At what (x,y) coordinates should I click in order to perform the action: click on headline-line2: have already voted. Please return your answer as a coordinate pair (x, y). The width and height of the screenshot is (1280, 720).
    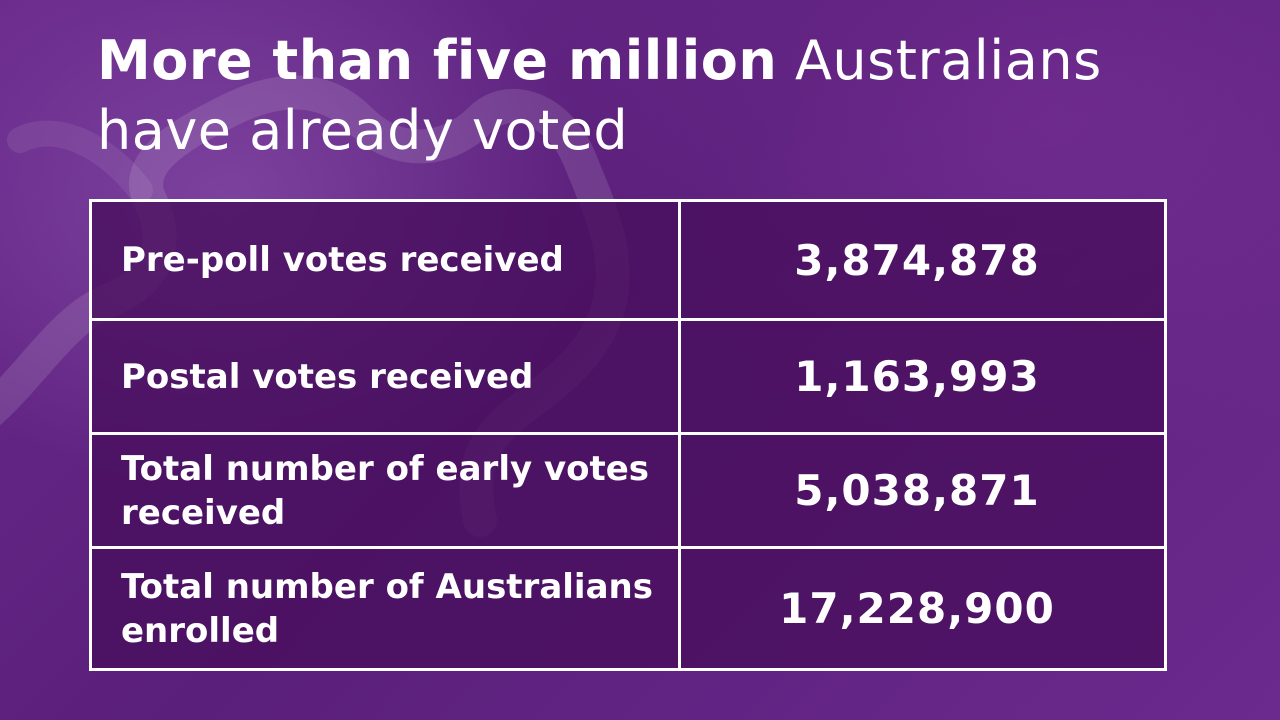
    Looking at the image, I should click on (363, 130).